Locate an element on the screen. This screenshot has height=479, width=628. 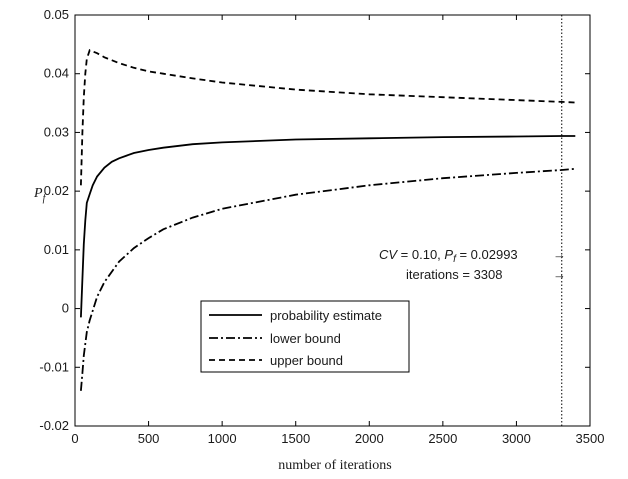
x-tick-label: 2500 is located at coordinates (442, 438).